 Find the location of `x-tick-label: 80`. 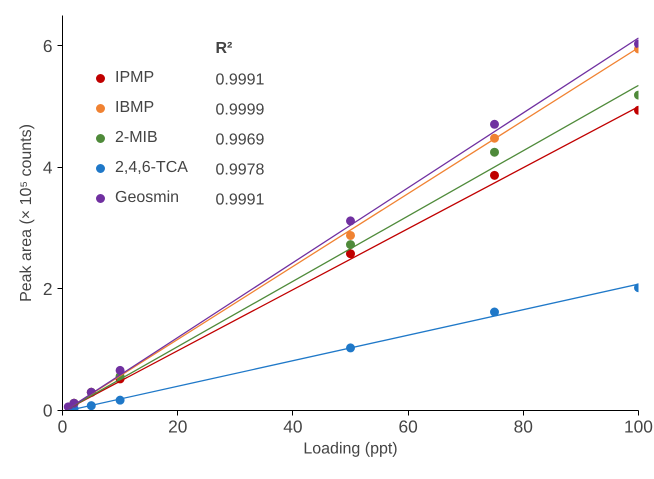

x-tick-label: 80 is located at coordinates (523, 426).